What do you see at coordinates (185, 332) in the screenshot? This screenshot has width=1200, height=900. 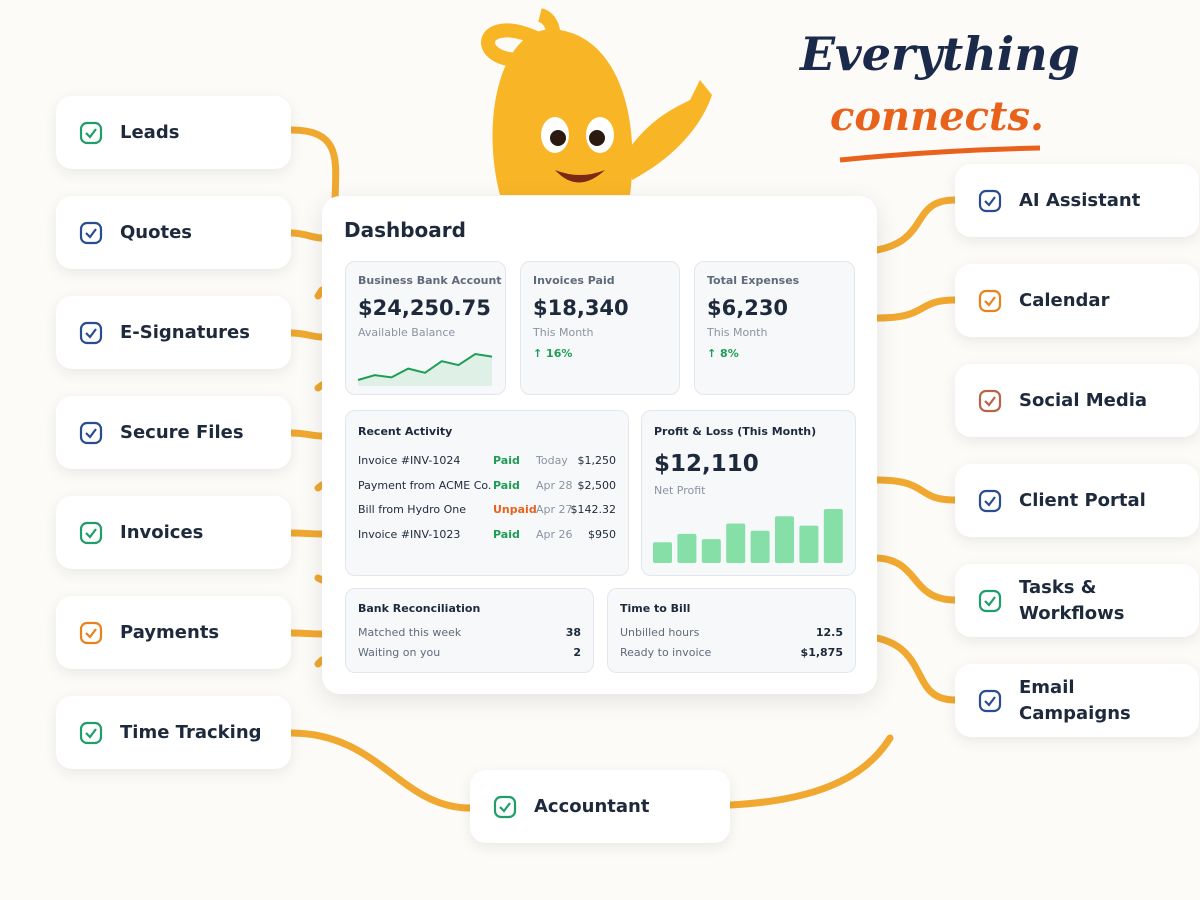 I see `node-label: E-Signatures` at bounding box center [185, 332].